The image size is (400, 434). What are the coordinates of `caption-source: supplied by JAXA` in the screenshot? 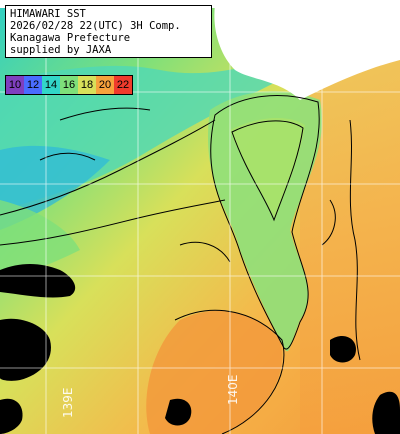 It's located at (61, 50).